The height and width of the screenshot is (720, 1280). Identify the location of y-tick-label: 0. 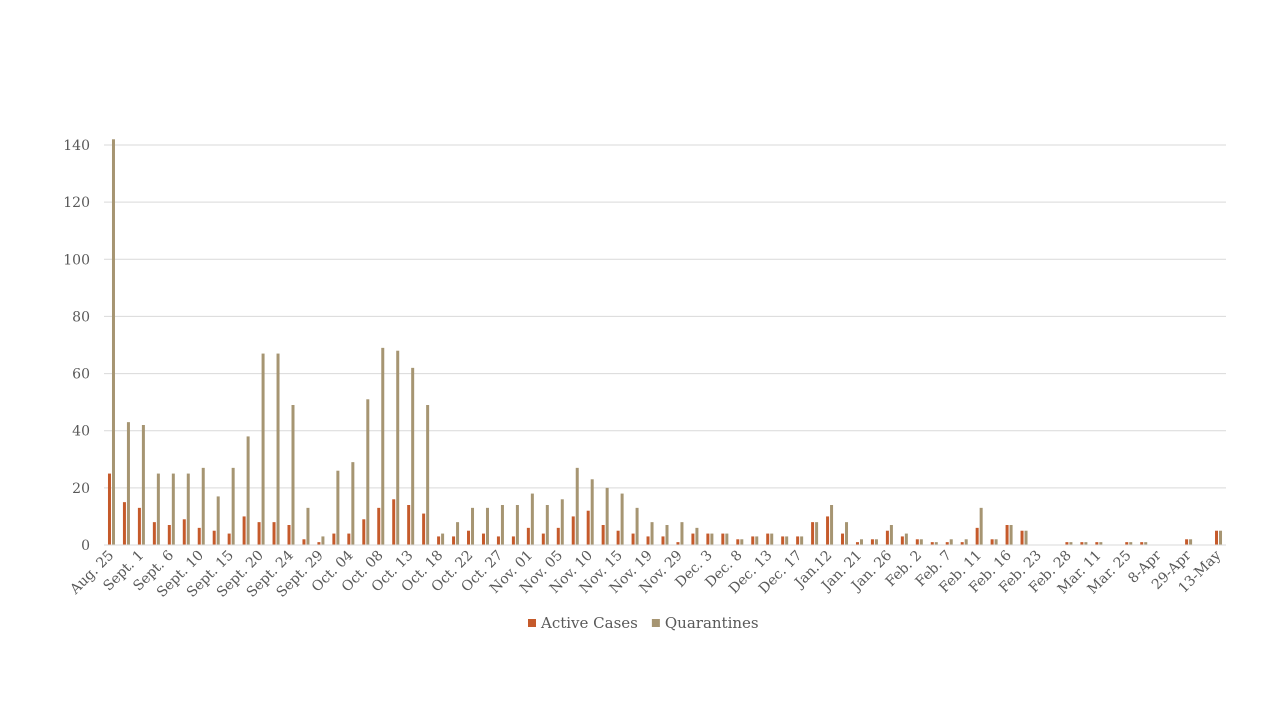
(85, 546).